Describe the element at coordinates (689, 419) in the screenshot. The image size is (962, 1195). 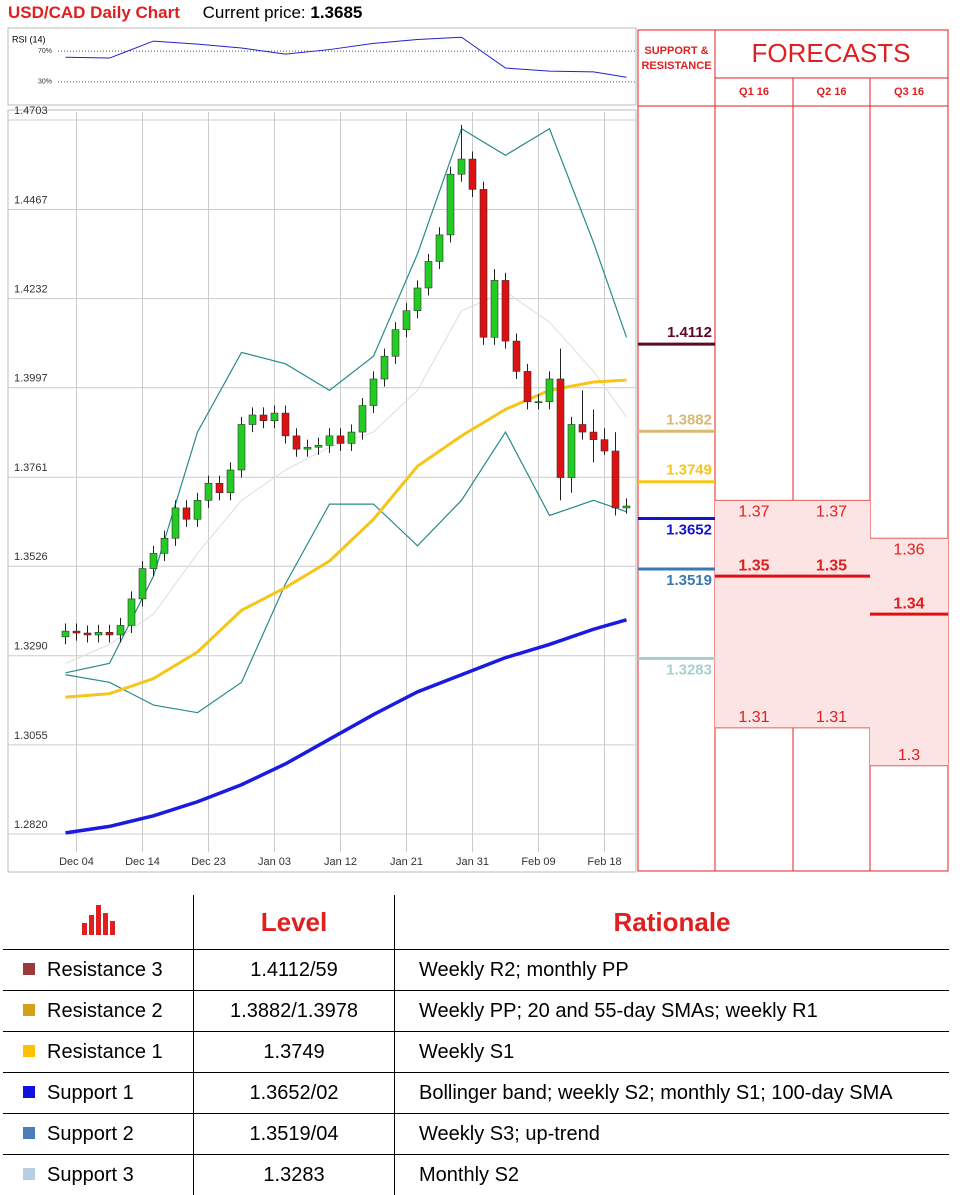
I see `sr-label: 1.3882` at that location.